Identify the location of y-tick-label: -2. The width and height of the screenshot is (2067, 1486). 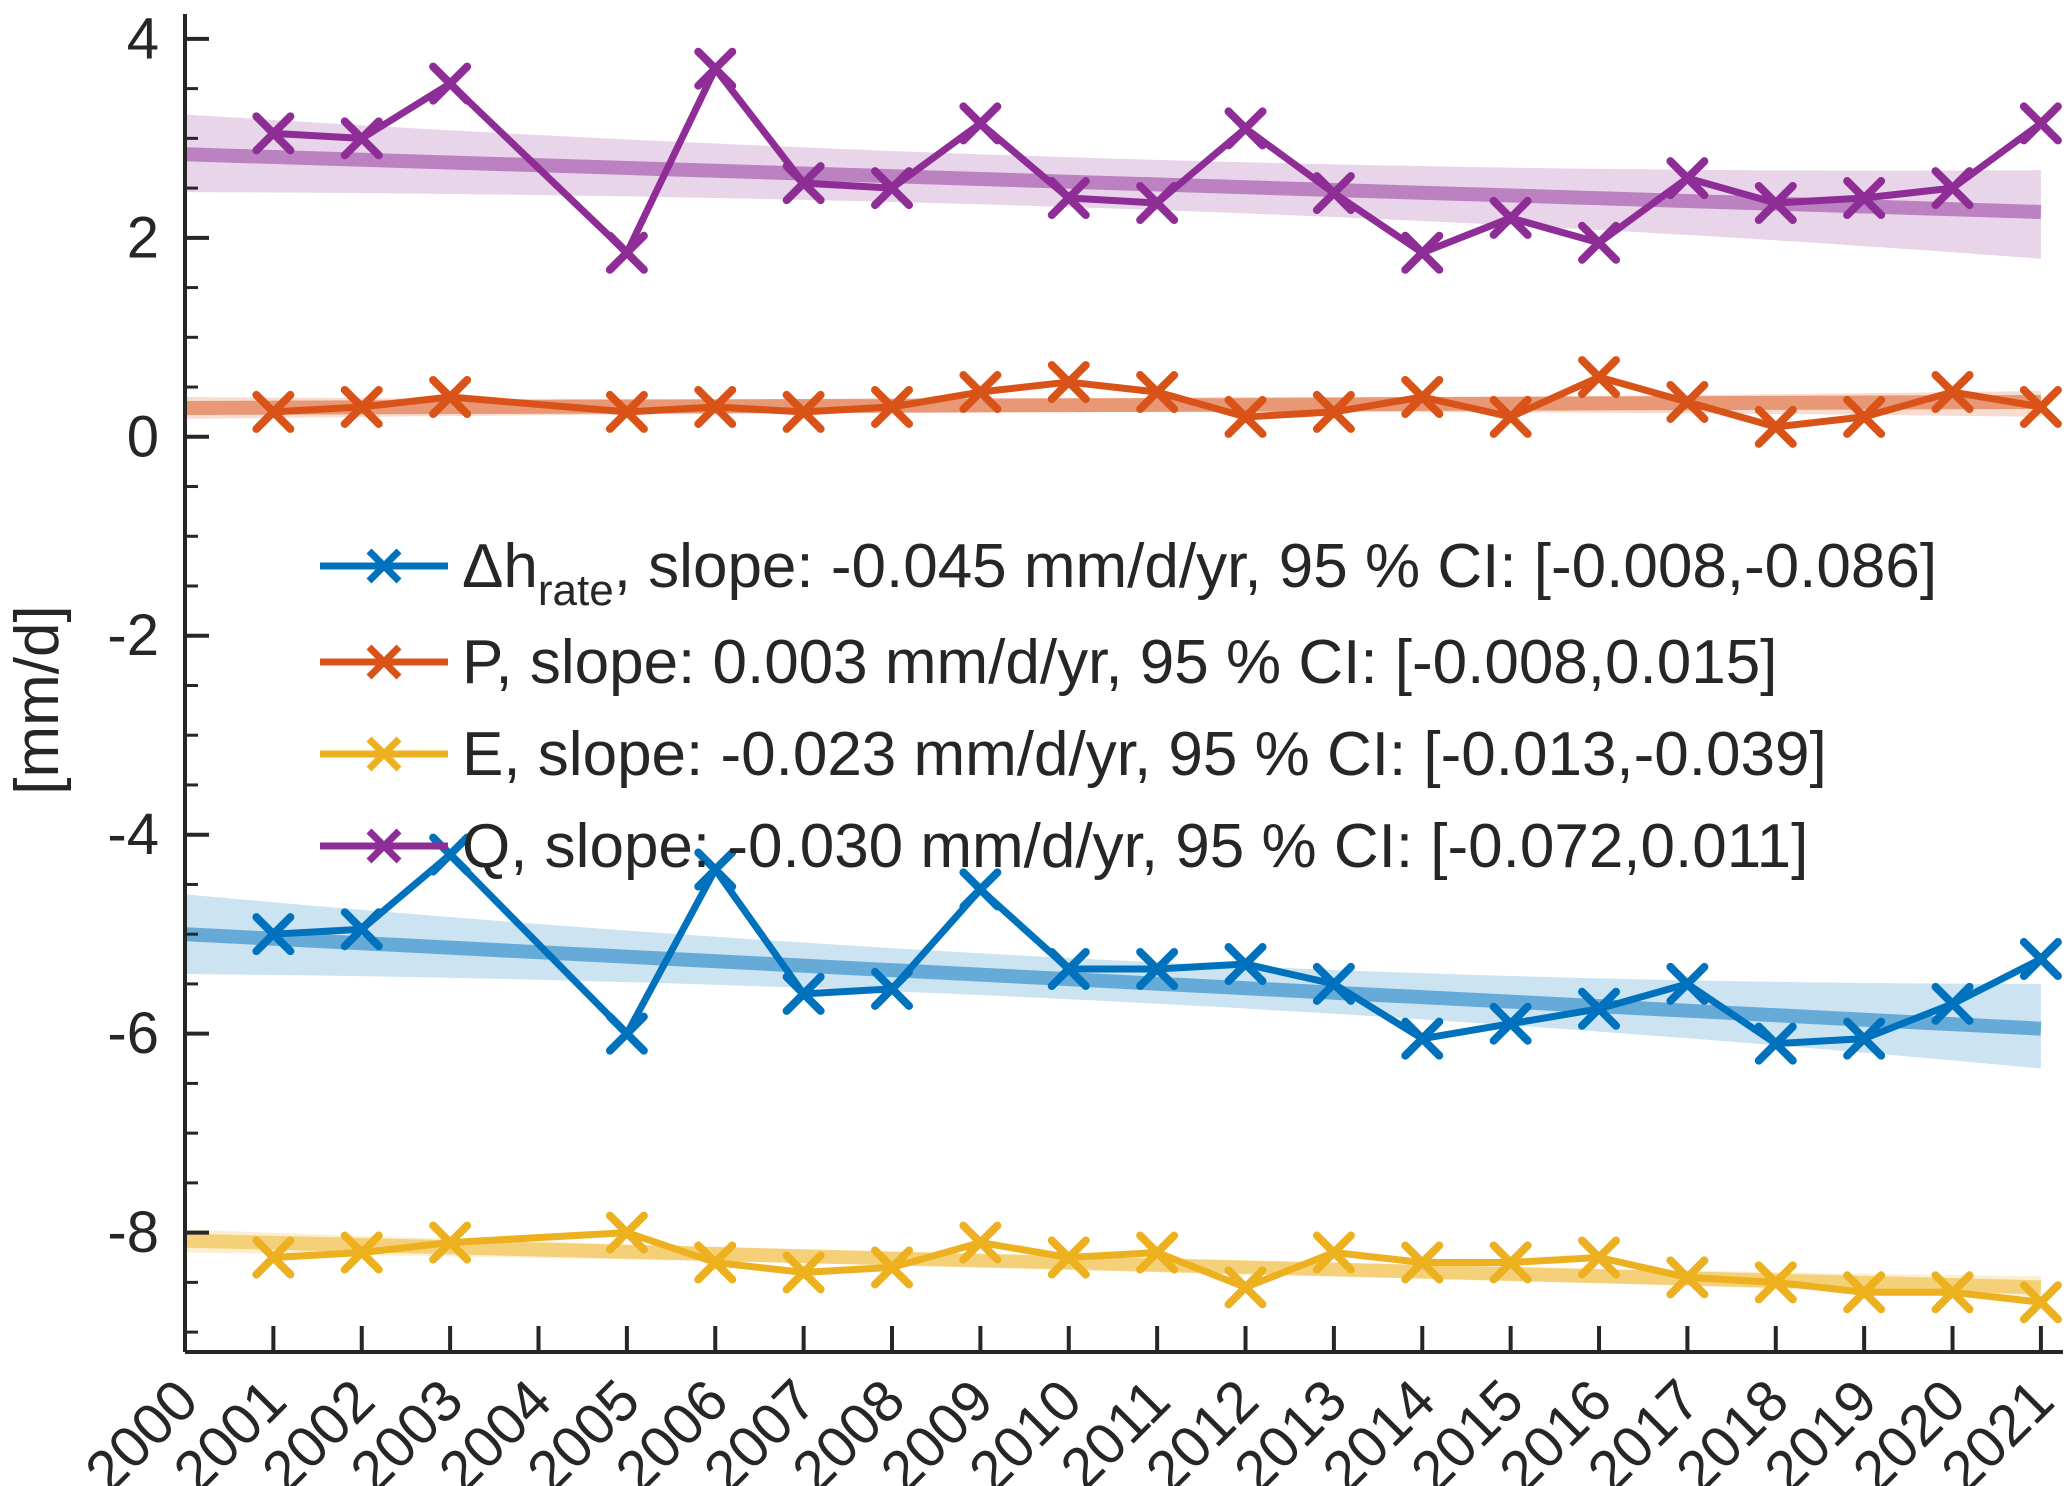
(133, 635).